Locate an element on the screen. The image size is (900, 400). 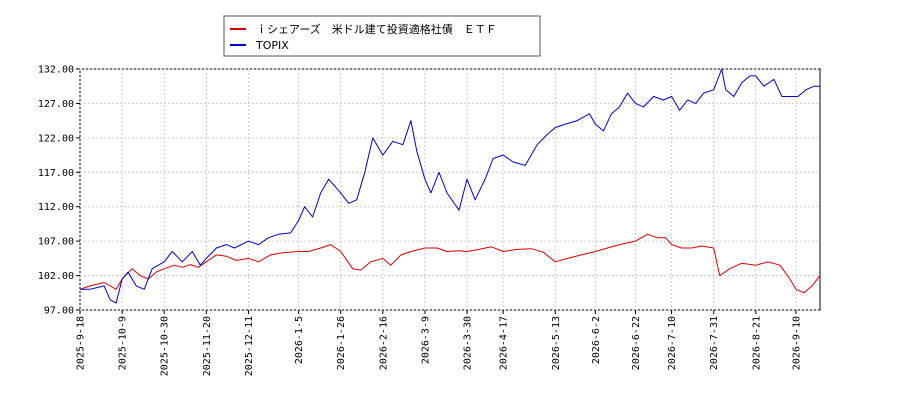
x-tick-label: 2026-5-13 is located at coordinates (556, 343).